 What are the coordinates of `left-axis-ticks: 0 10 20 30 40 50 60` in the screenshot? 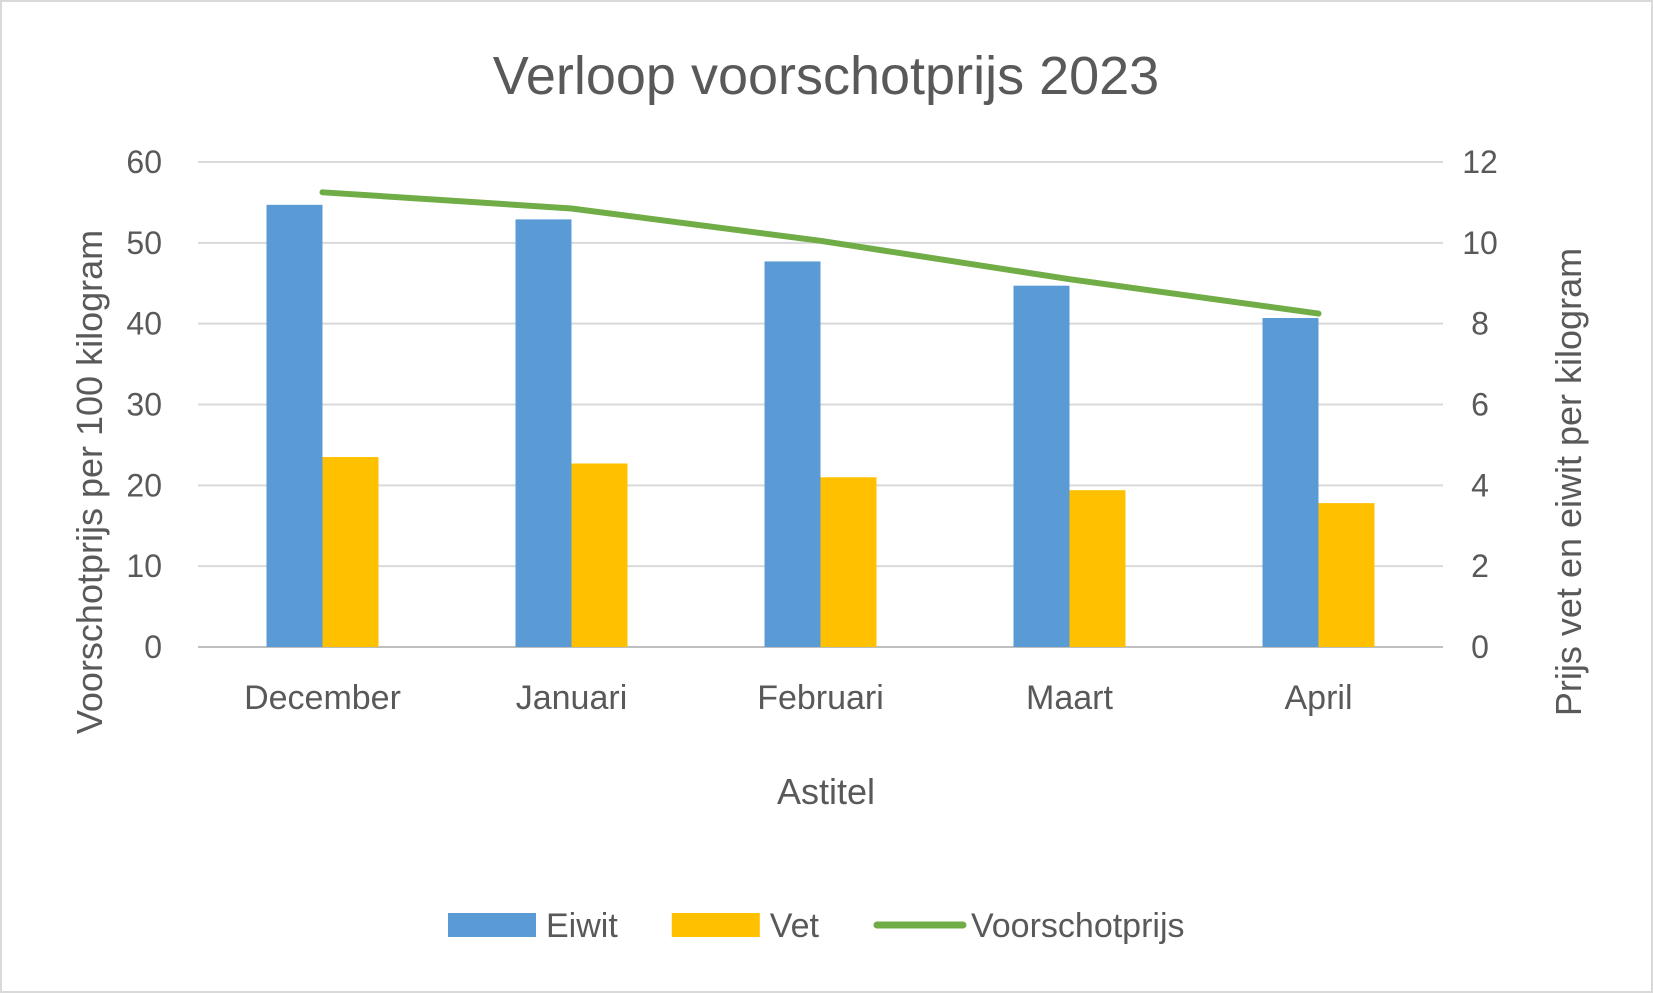 It's located at (144, 404).